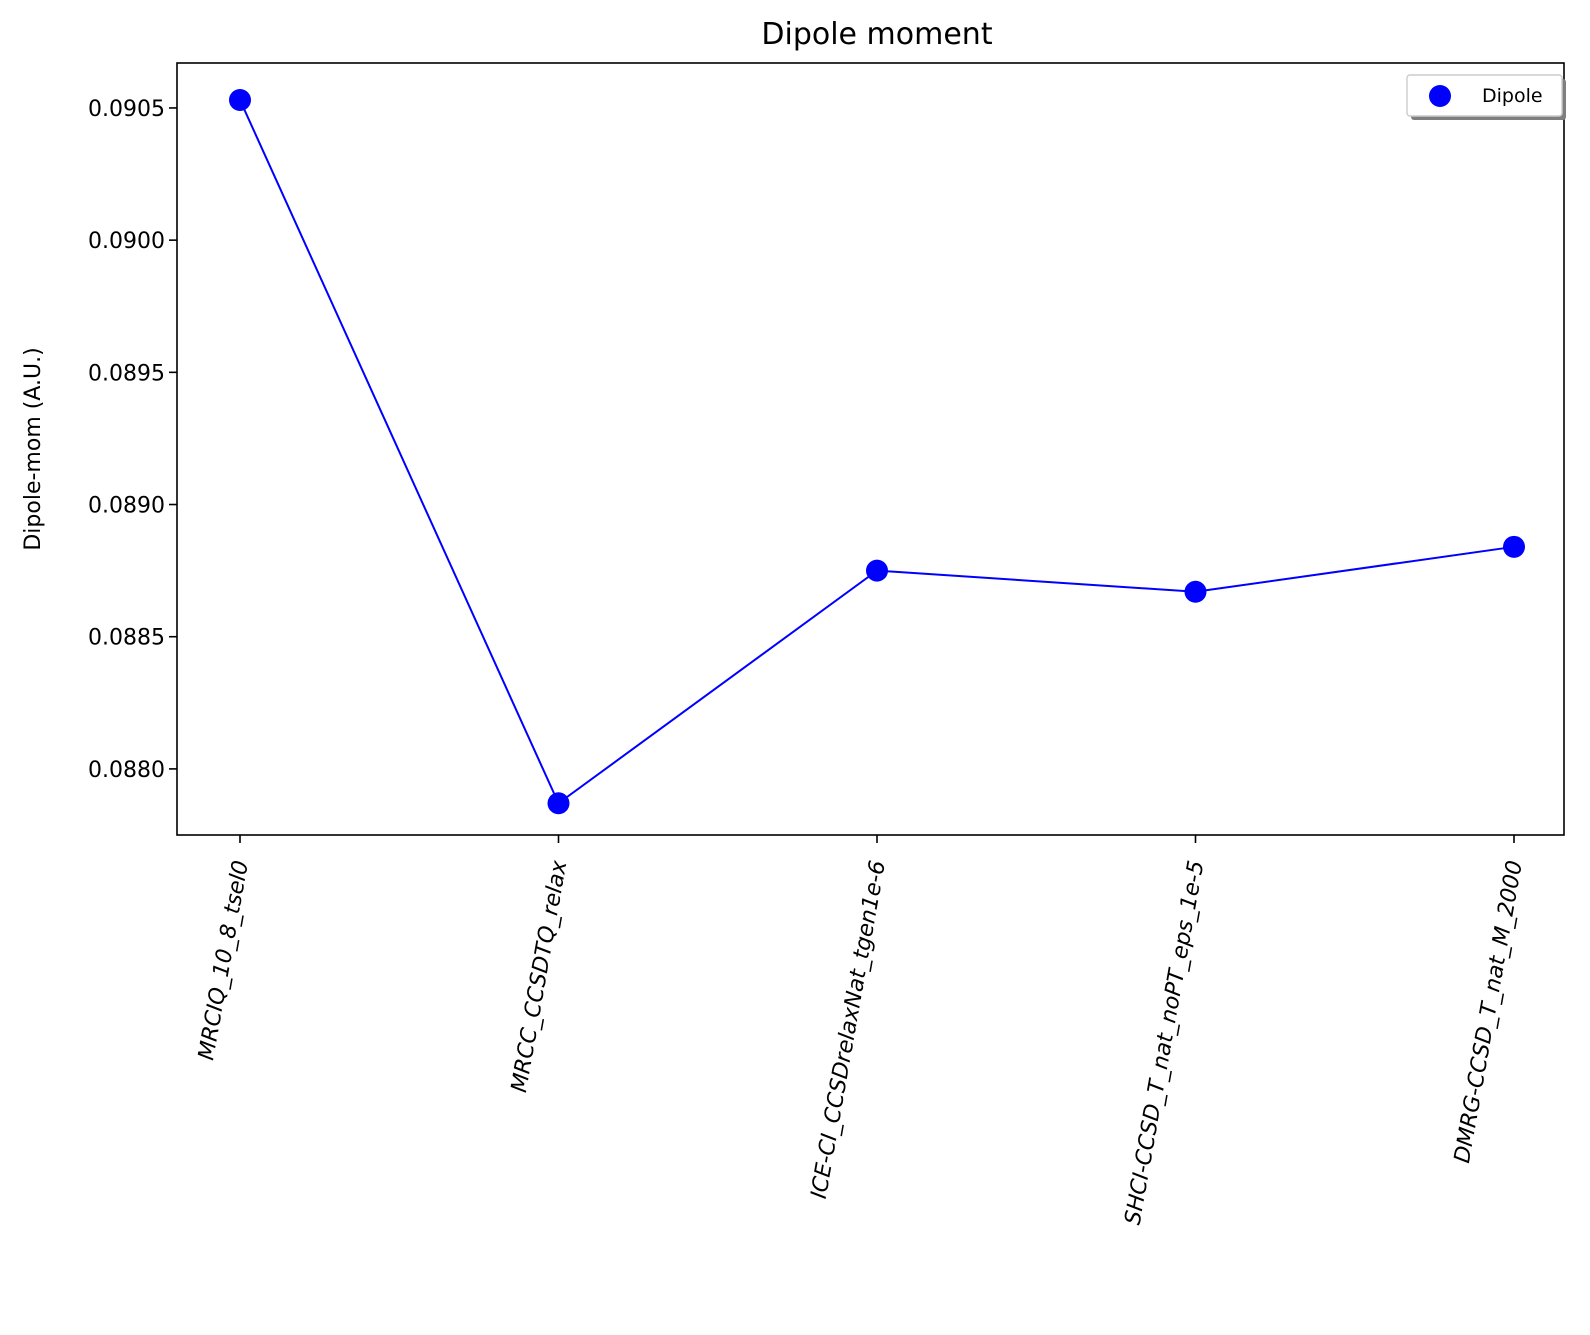  I want to click on legend: Dipole, so click(1486, 97).